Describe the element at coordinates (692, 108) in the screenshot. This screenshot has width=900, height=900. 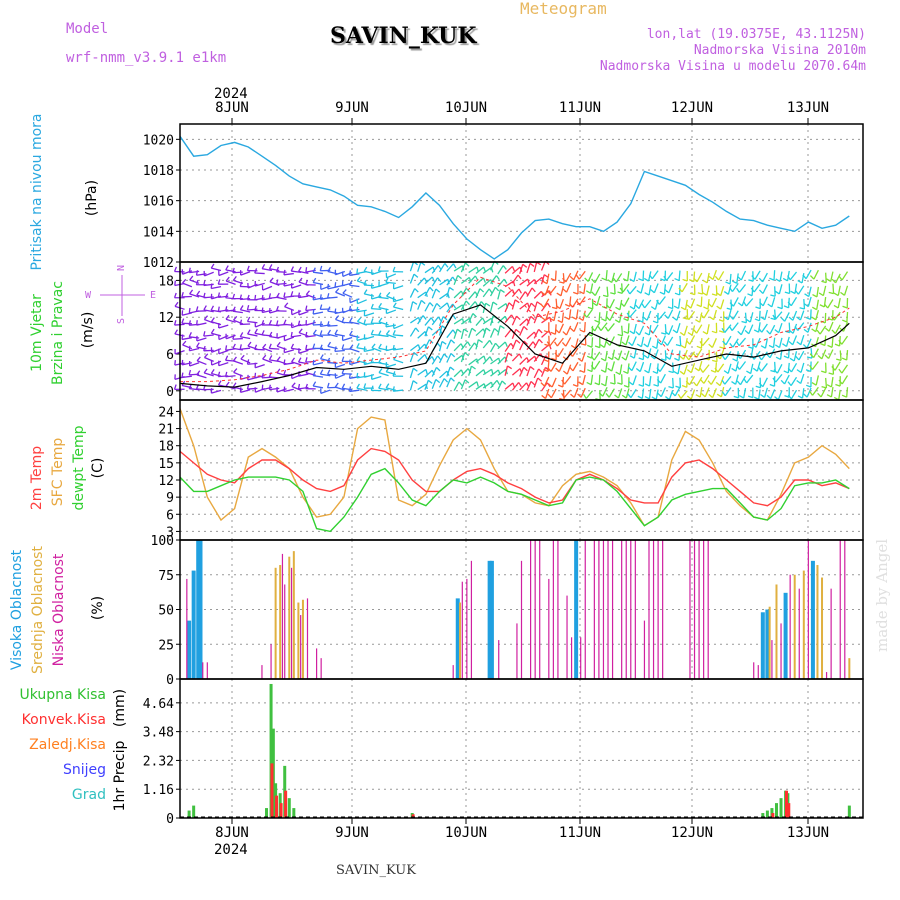
I see `day-label-top: 12JUN` at that location.